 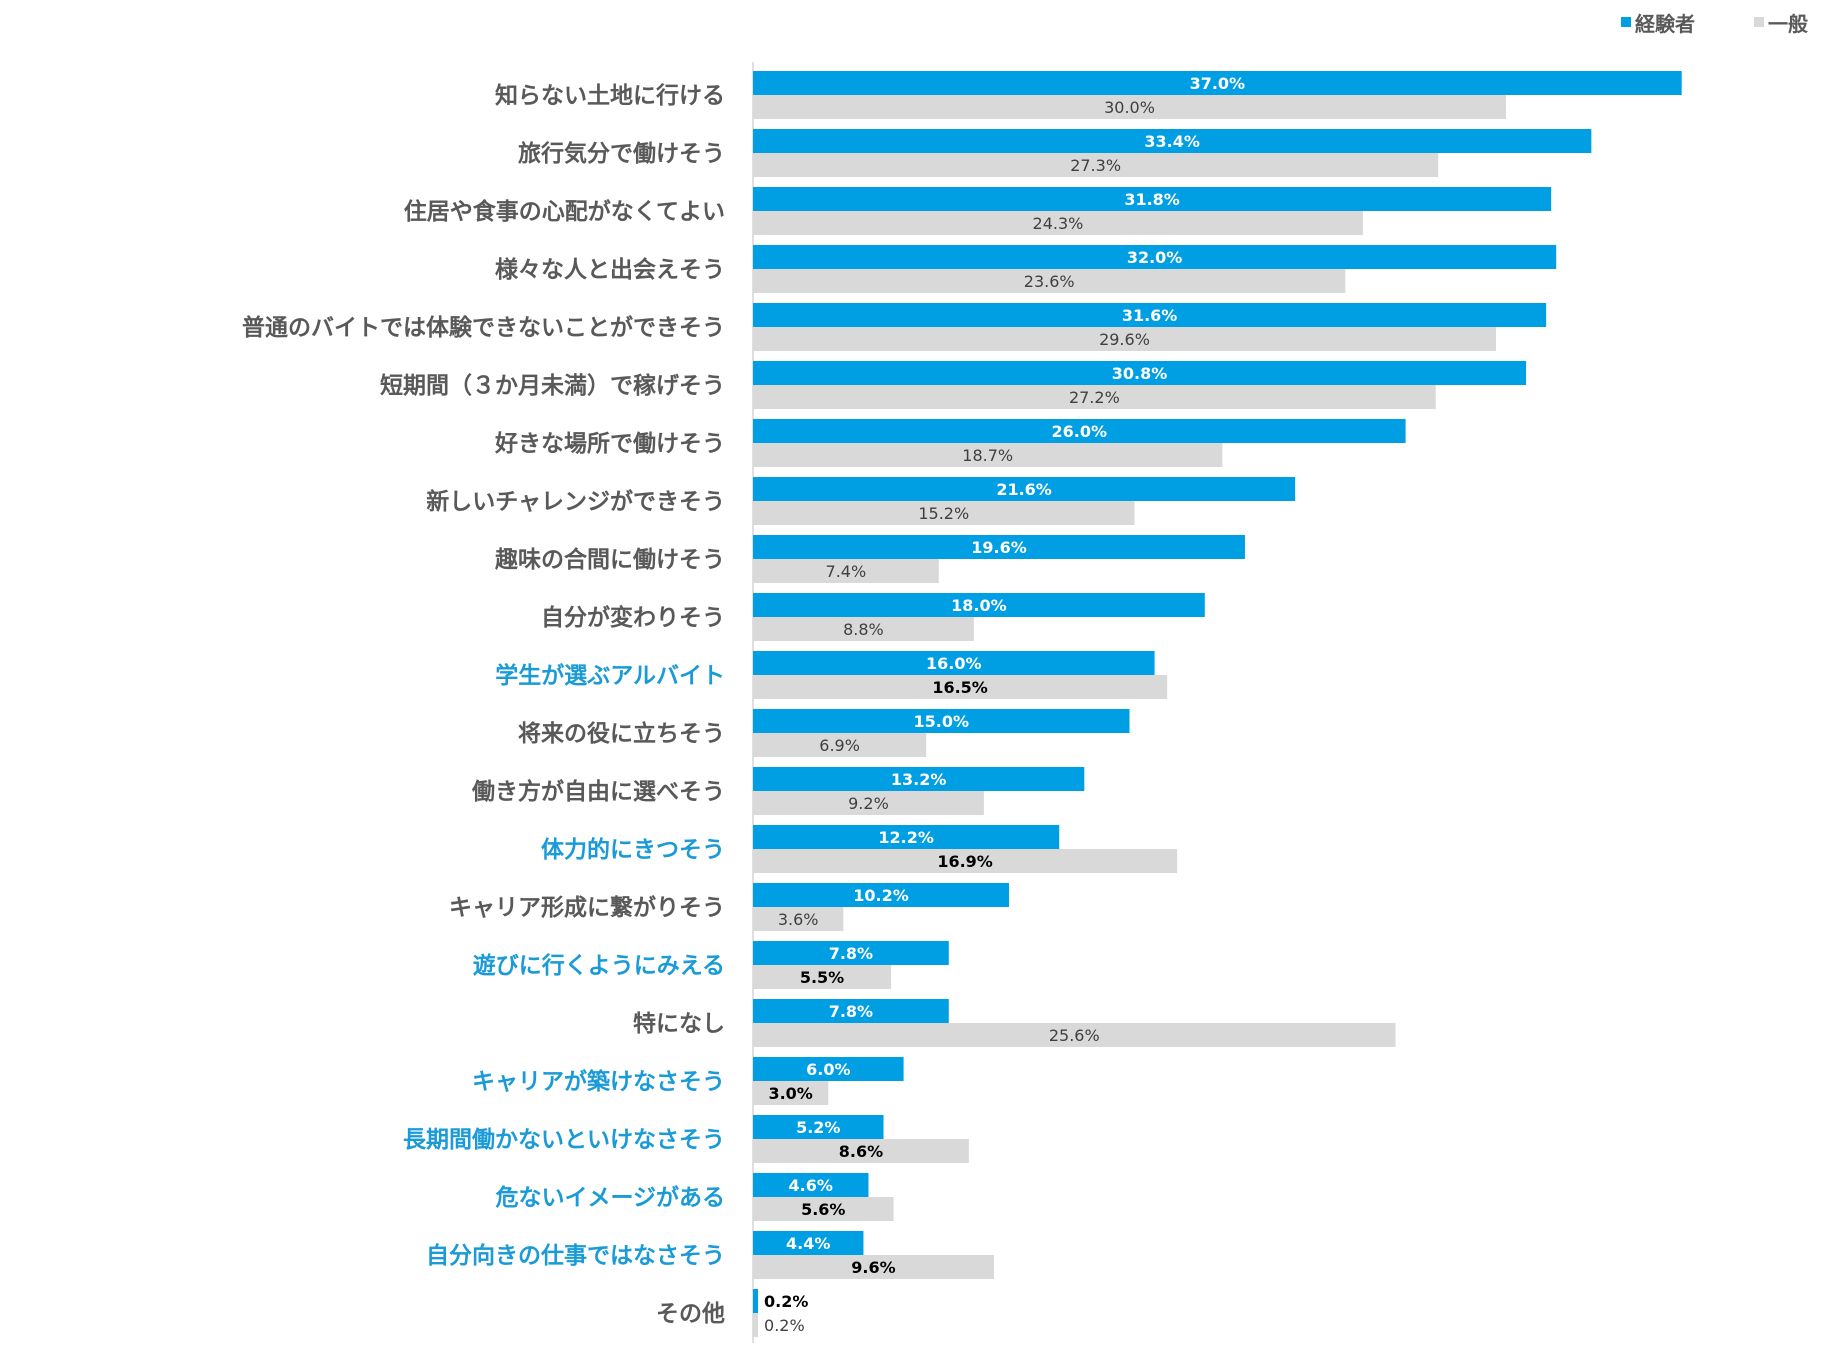 I want to click on value-label-series-1: 16.0%, so click(x=954, y=663).